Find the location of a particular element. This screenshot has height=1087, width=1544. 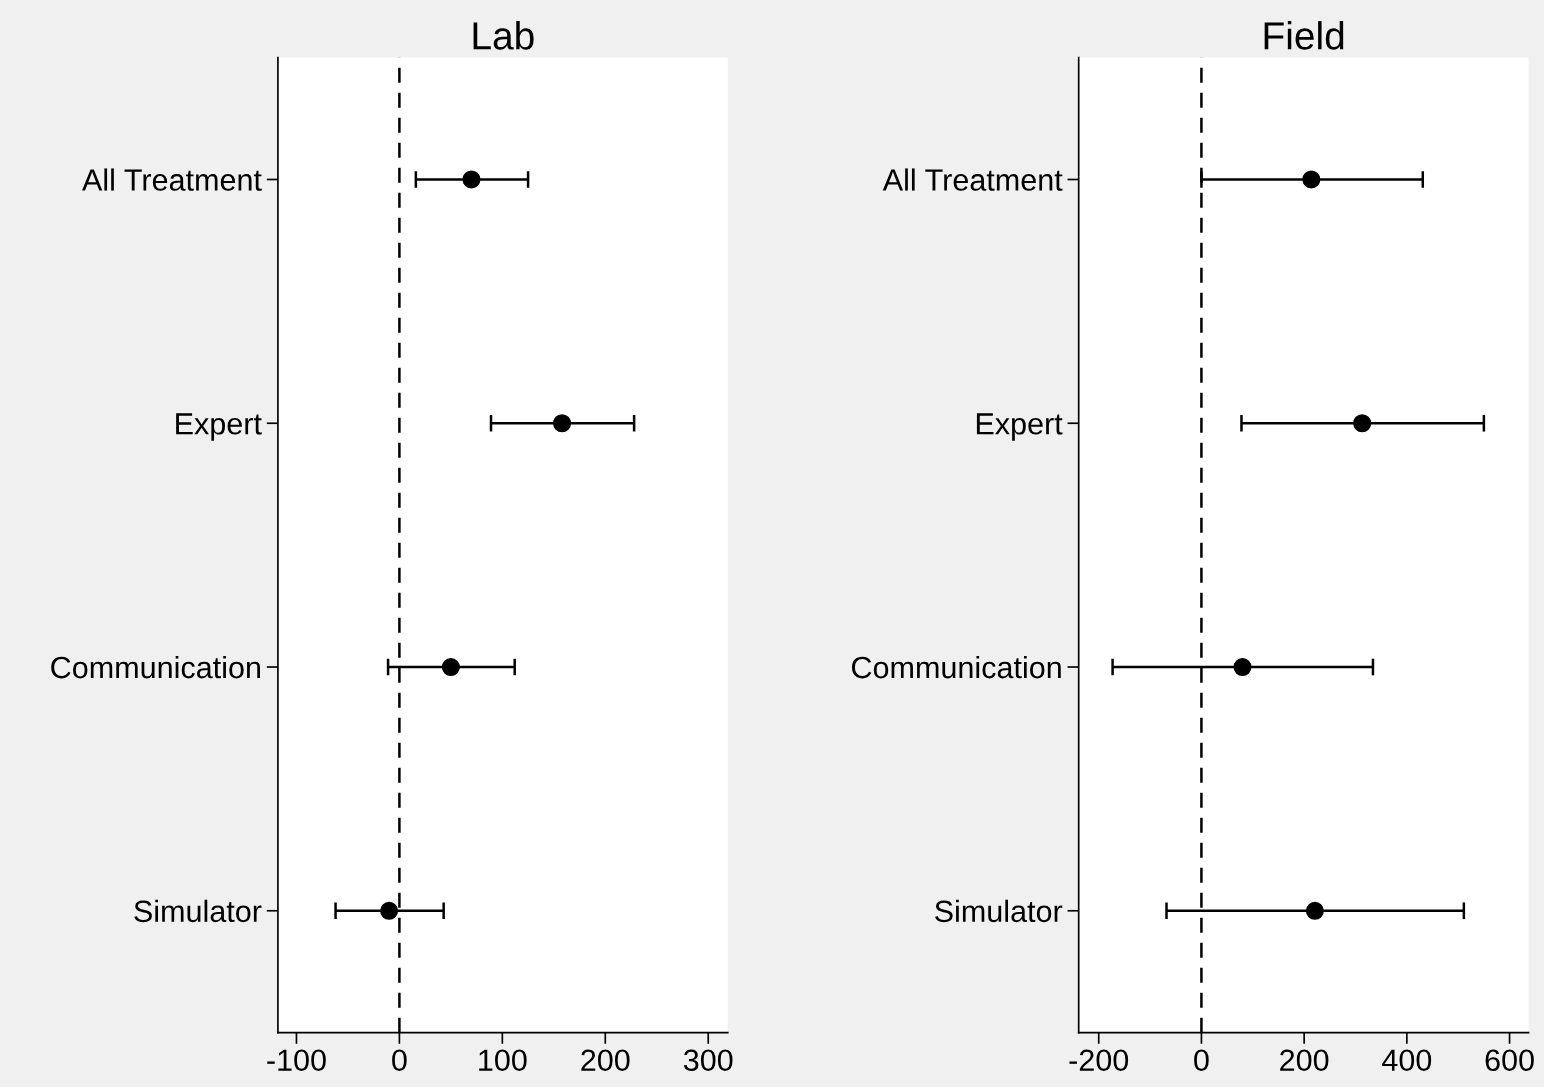

x-tick-label: 300 is located at coordinates (708, 1060).